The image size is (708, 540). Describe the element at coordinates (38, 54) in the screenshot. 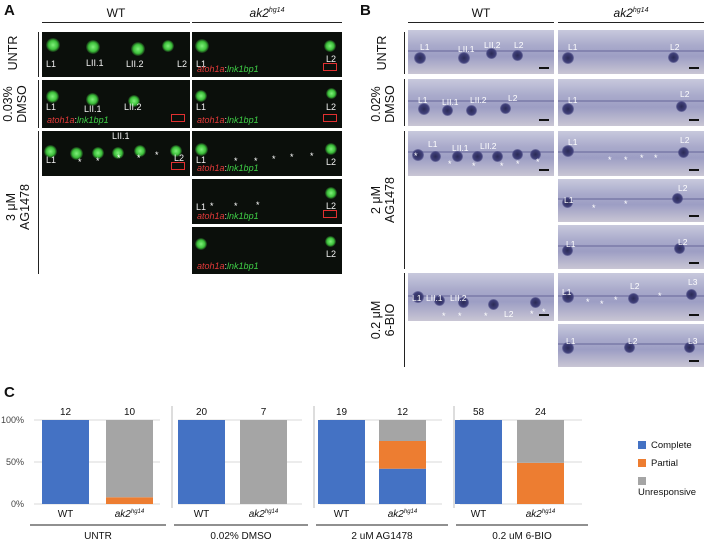

I see `panel-a-row-rule-untr` at that location.